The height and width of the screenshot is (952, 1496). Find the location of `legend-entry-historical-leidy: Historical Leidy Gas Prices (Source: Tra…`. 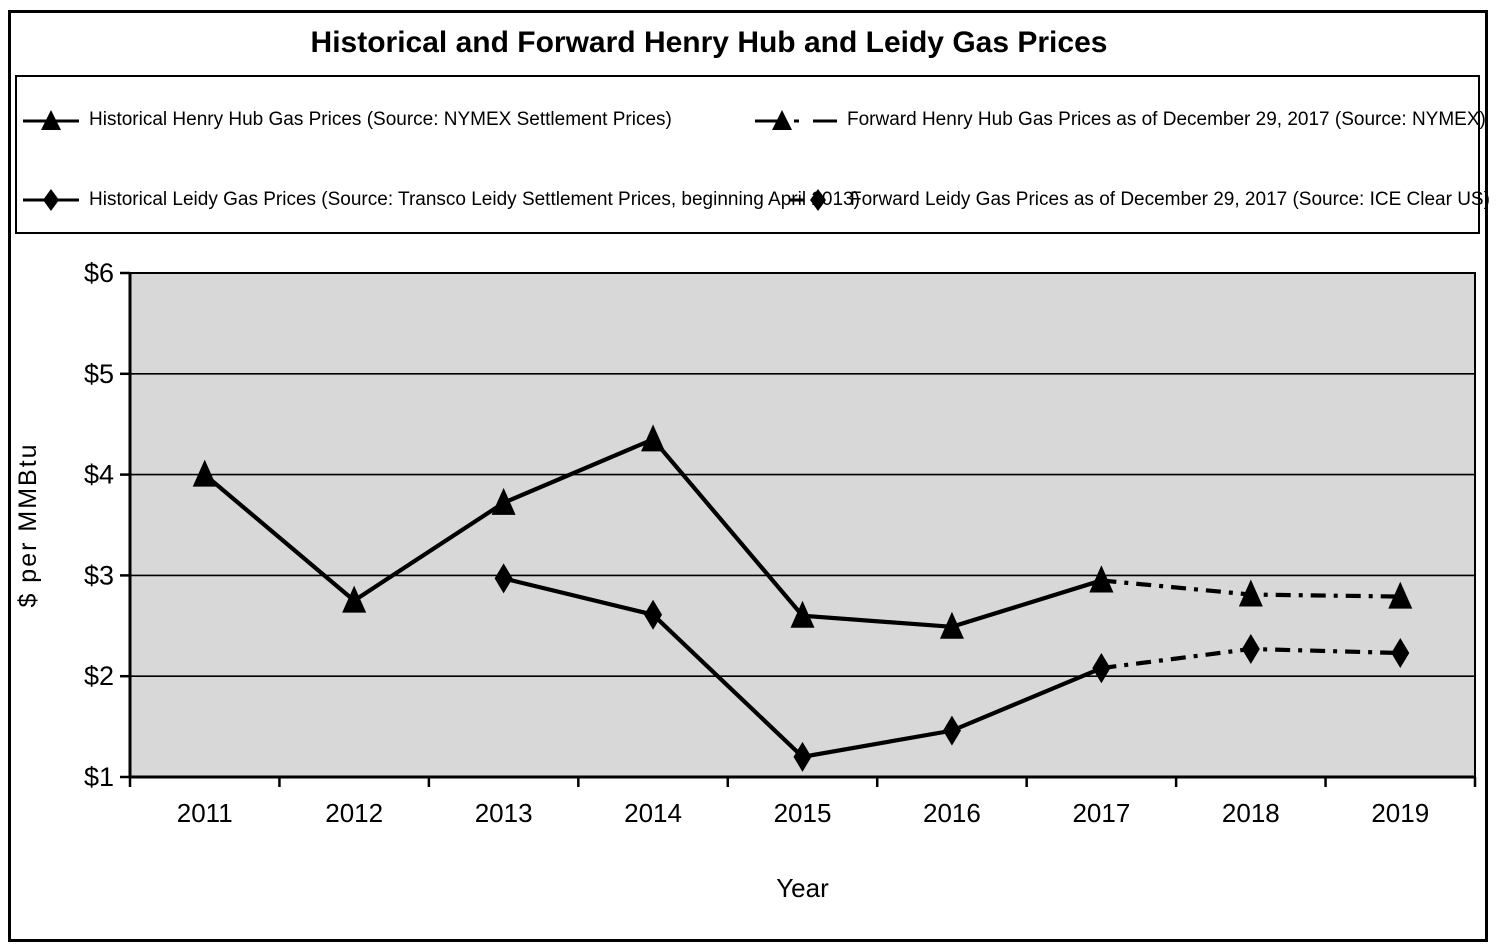

legend-entry-historical-leidy: Historical Leidy Gas Prices (Source: Tra… is located at coordinates (441, 200).